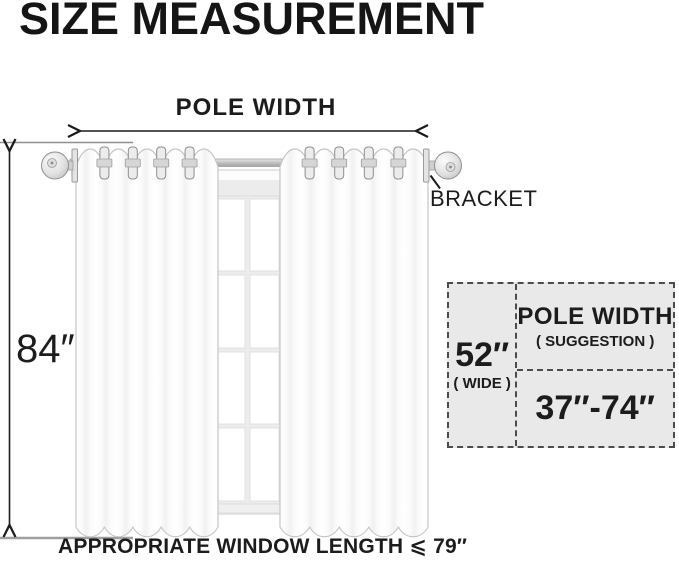  What do you see at coordinates (442, 165) in the screenshot?
I see `right-finial` at bounding box center [442, 165].